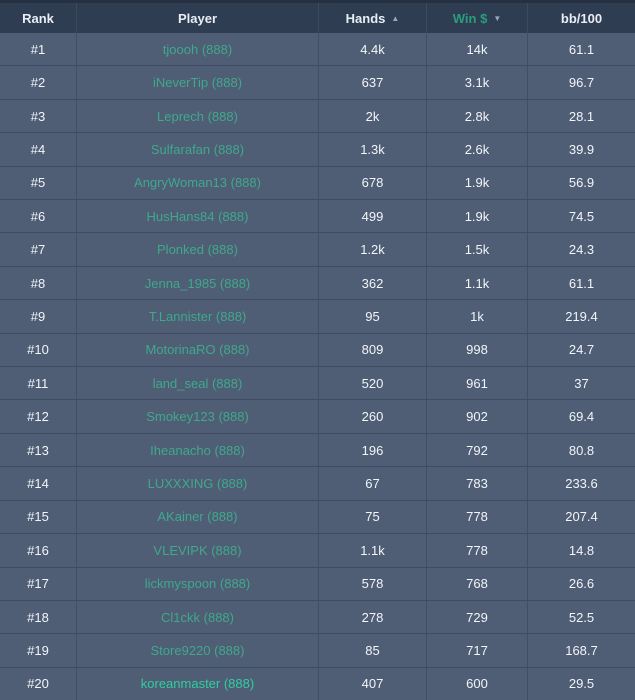 Image resolution: width=635 pixels, height=700 pixels. What do you see at coordinates (372, 283) in the screenshot?
I see `hands-cell: 362` at bounding box center [372, 283].